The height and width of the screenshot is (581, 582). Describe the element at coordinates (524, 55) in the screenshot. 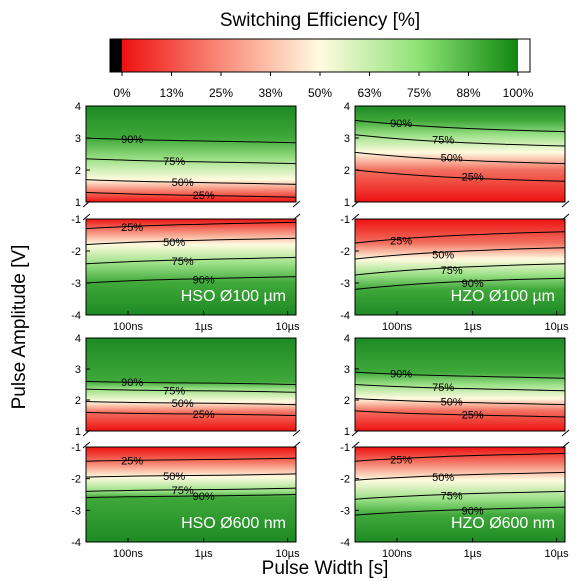

I see `colorbar-max-cap` at that location.